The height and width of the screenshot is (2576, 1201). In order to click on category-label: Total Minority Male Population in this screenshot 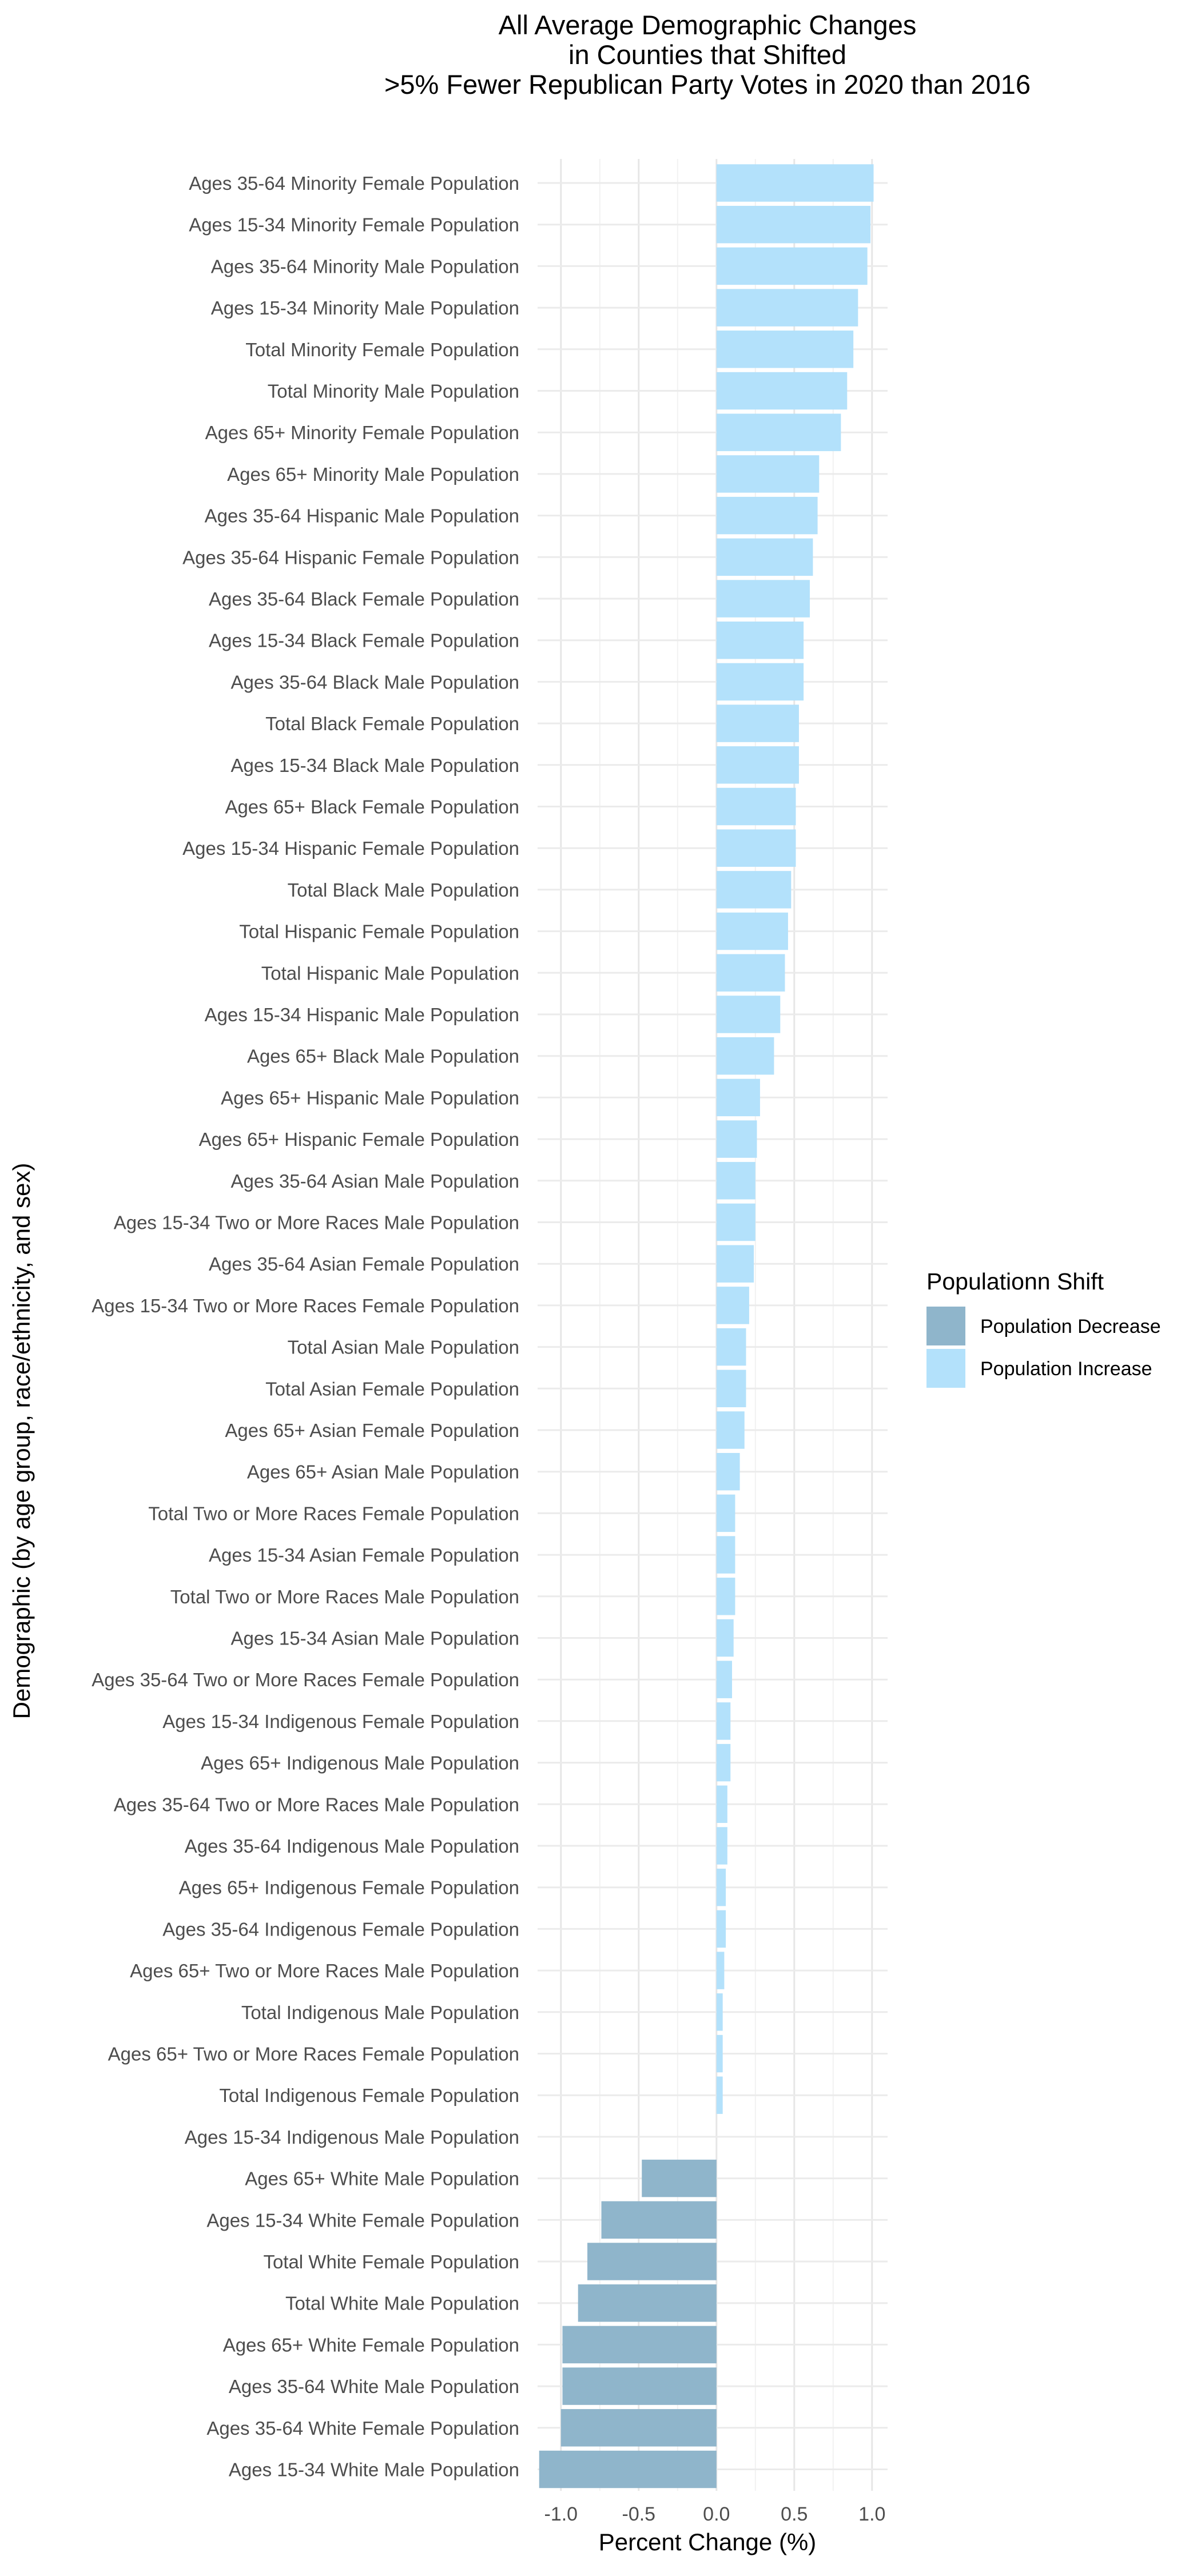, I will do `click(394, 391)`.